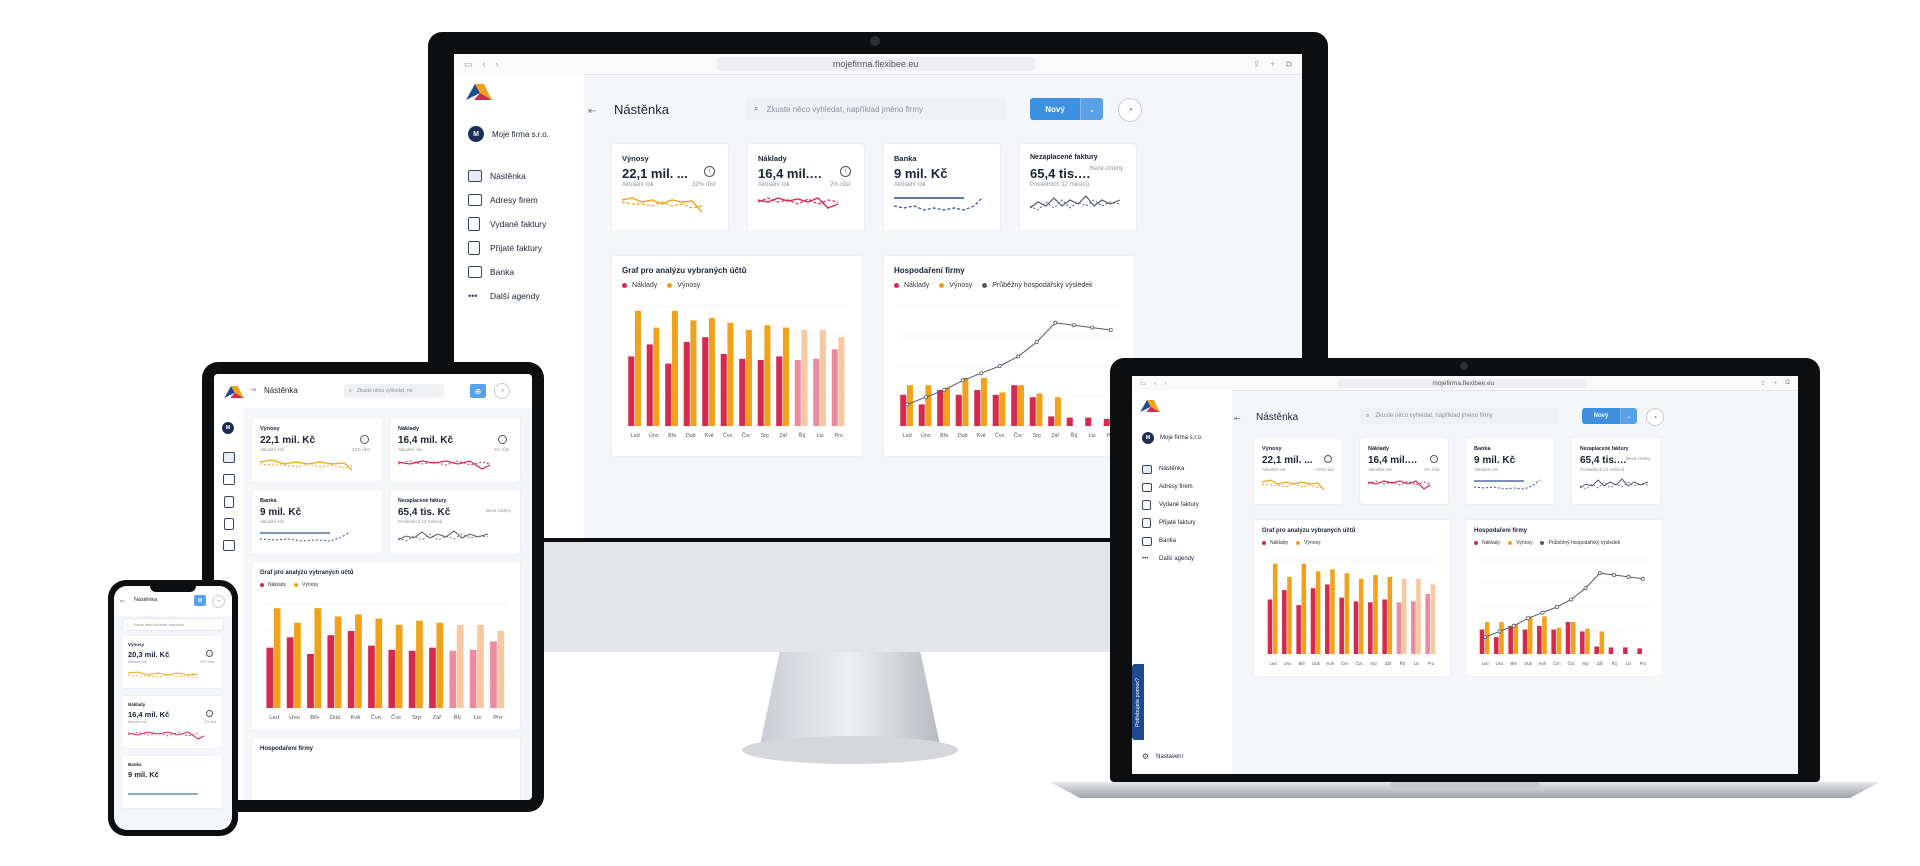 Image resolution: width=1920 pixels, height=866 pixels. What do you see at coordinates (1170, 559) in the screenshot?
I see `sidebar-item-dalsi: ••• Další agendy` at bounding box center [1170, 559].